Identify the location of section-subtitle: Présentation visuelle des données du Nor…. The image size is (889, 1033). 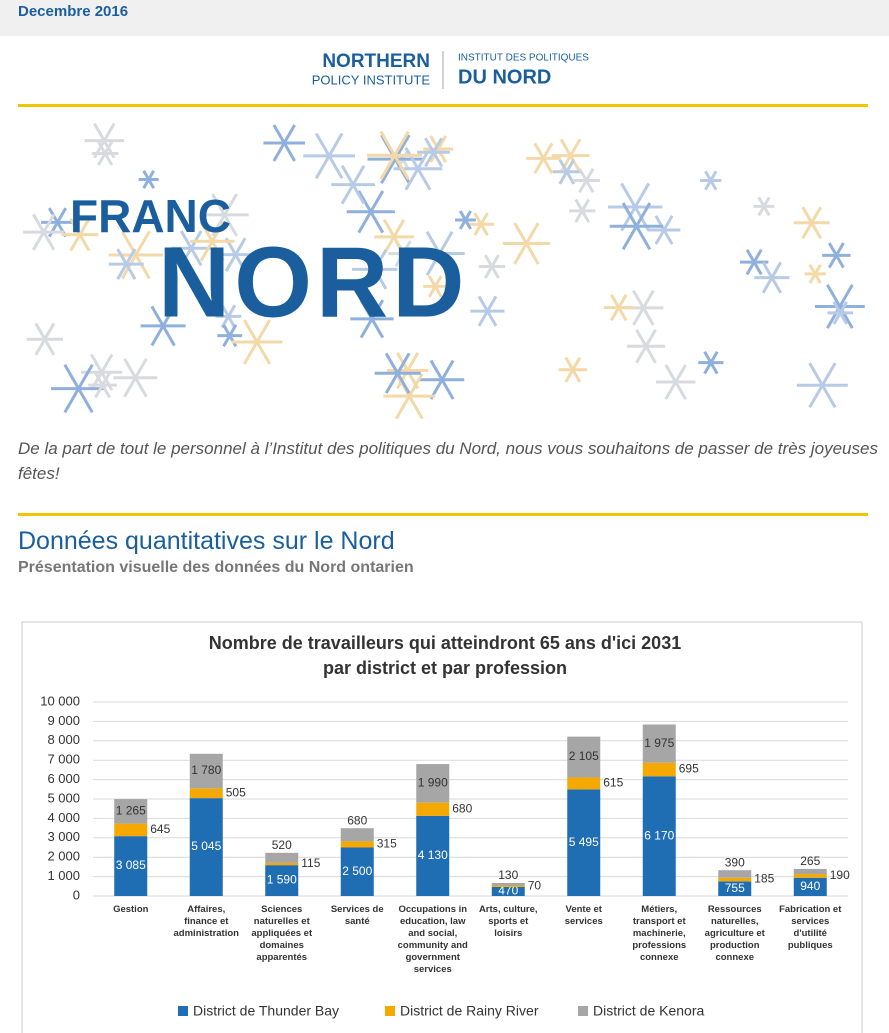
(216, 567).